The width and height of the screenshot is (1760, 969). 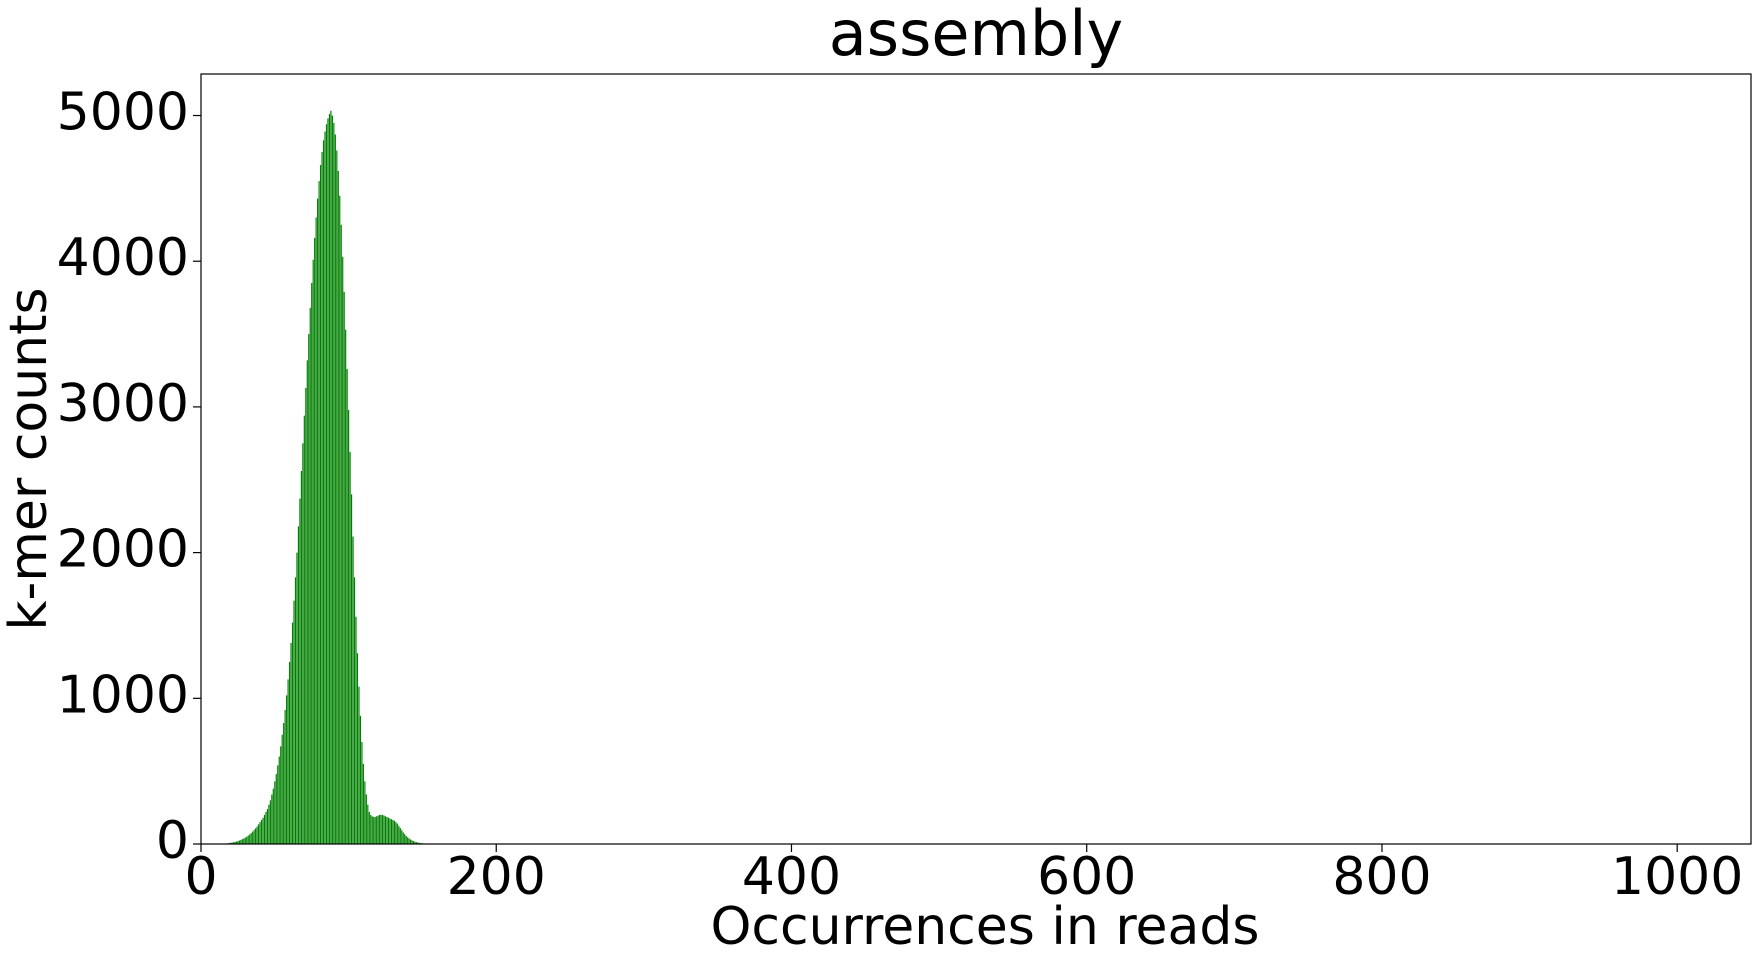 I want to click on y-tick-label: 0, so click(x=172, y=841).